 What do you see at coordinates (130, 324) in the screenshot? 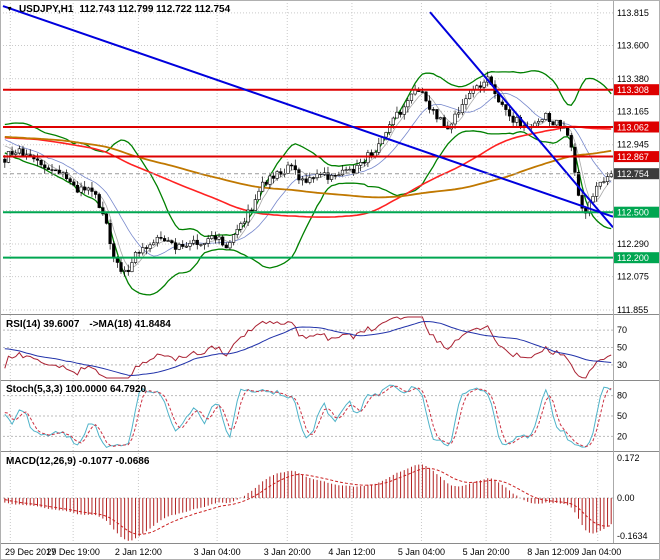
I see `rsi-ma-value: ->MA(18) 41.8484` at bounding box center [130, 324].